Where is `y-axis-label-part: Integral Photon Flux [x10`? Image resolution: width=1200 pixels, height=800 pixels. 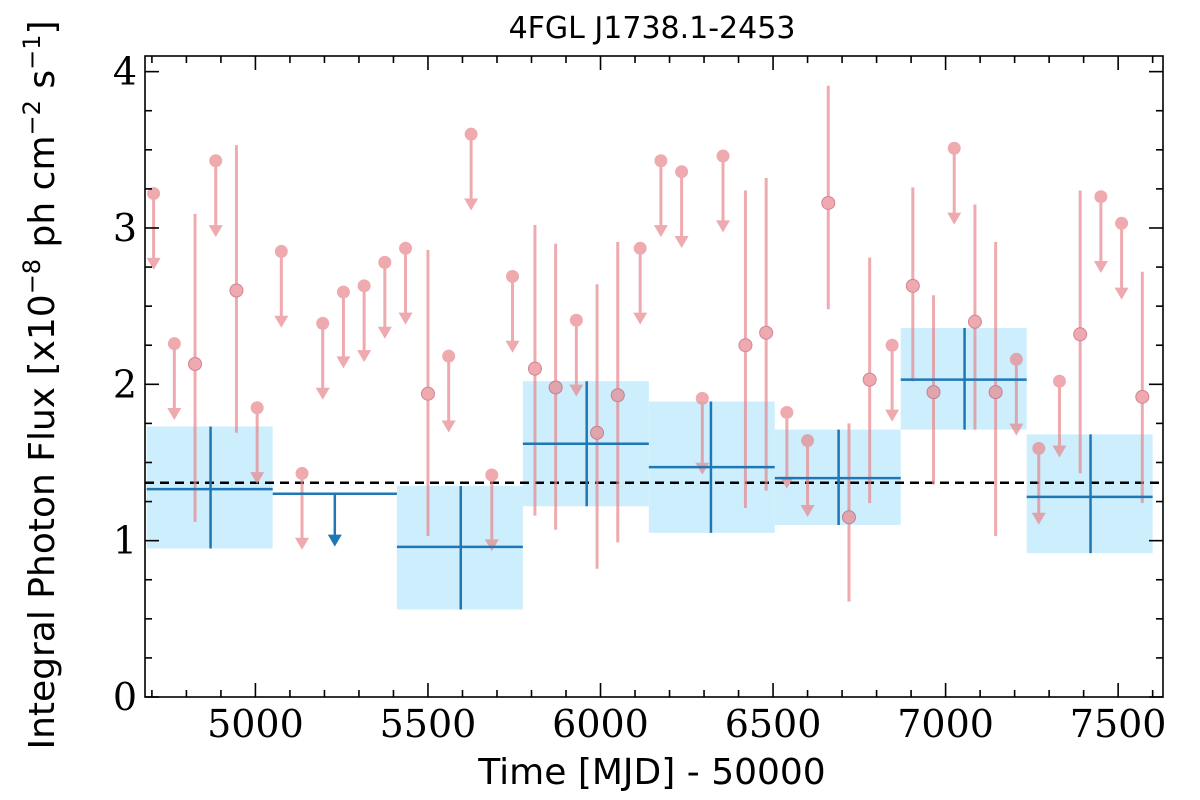
y-axis-label-part: Integral Photon Flux [x10 is located at coordinates (42, 521).